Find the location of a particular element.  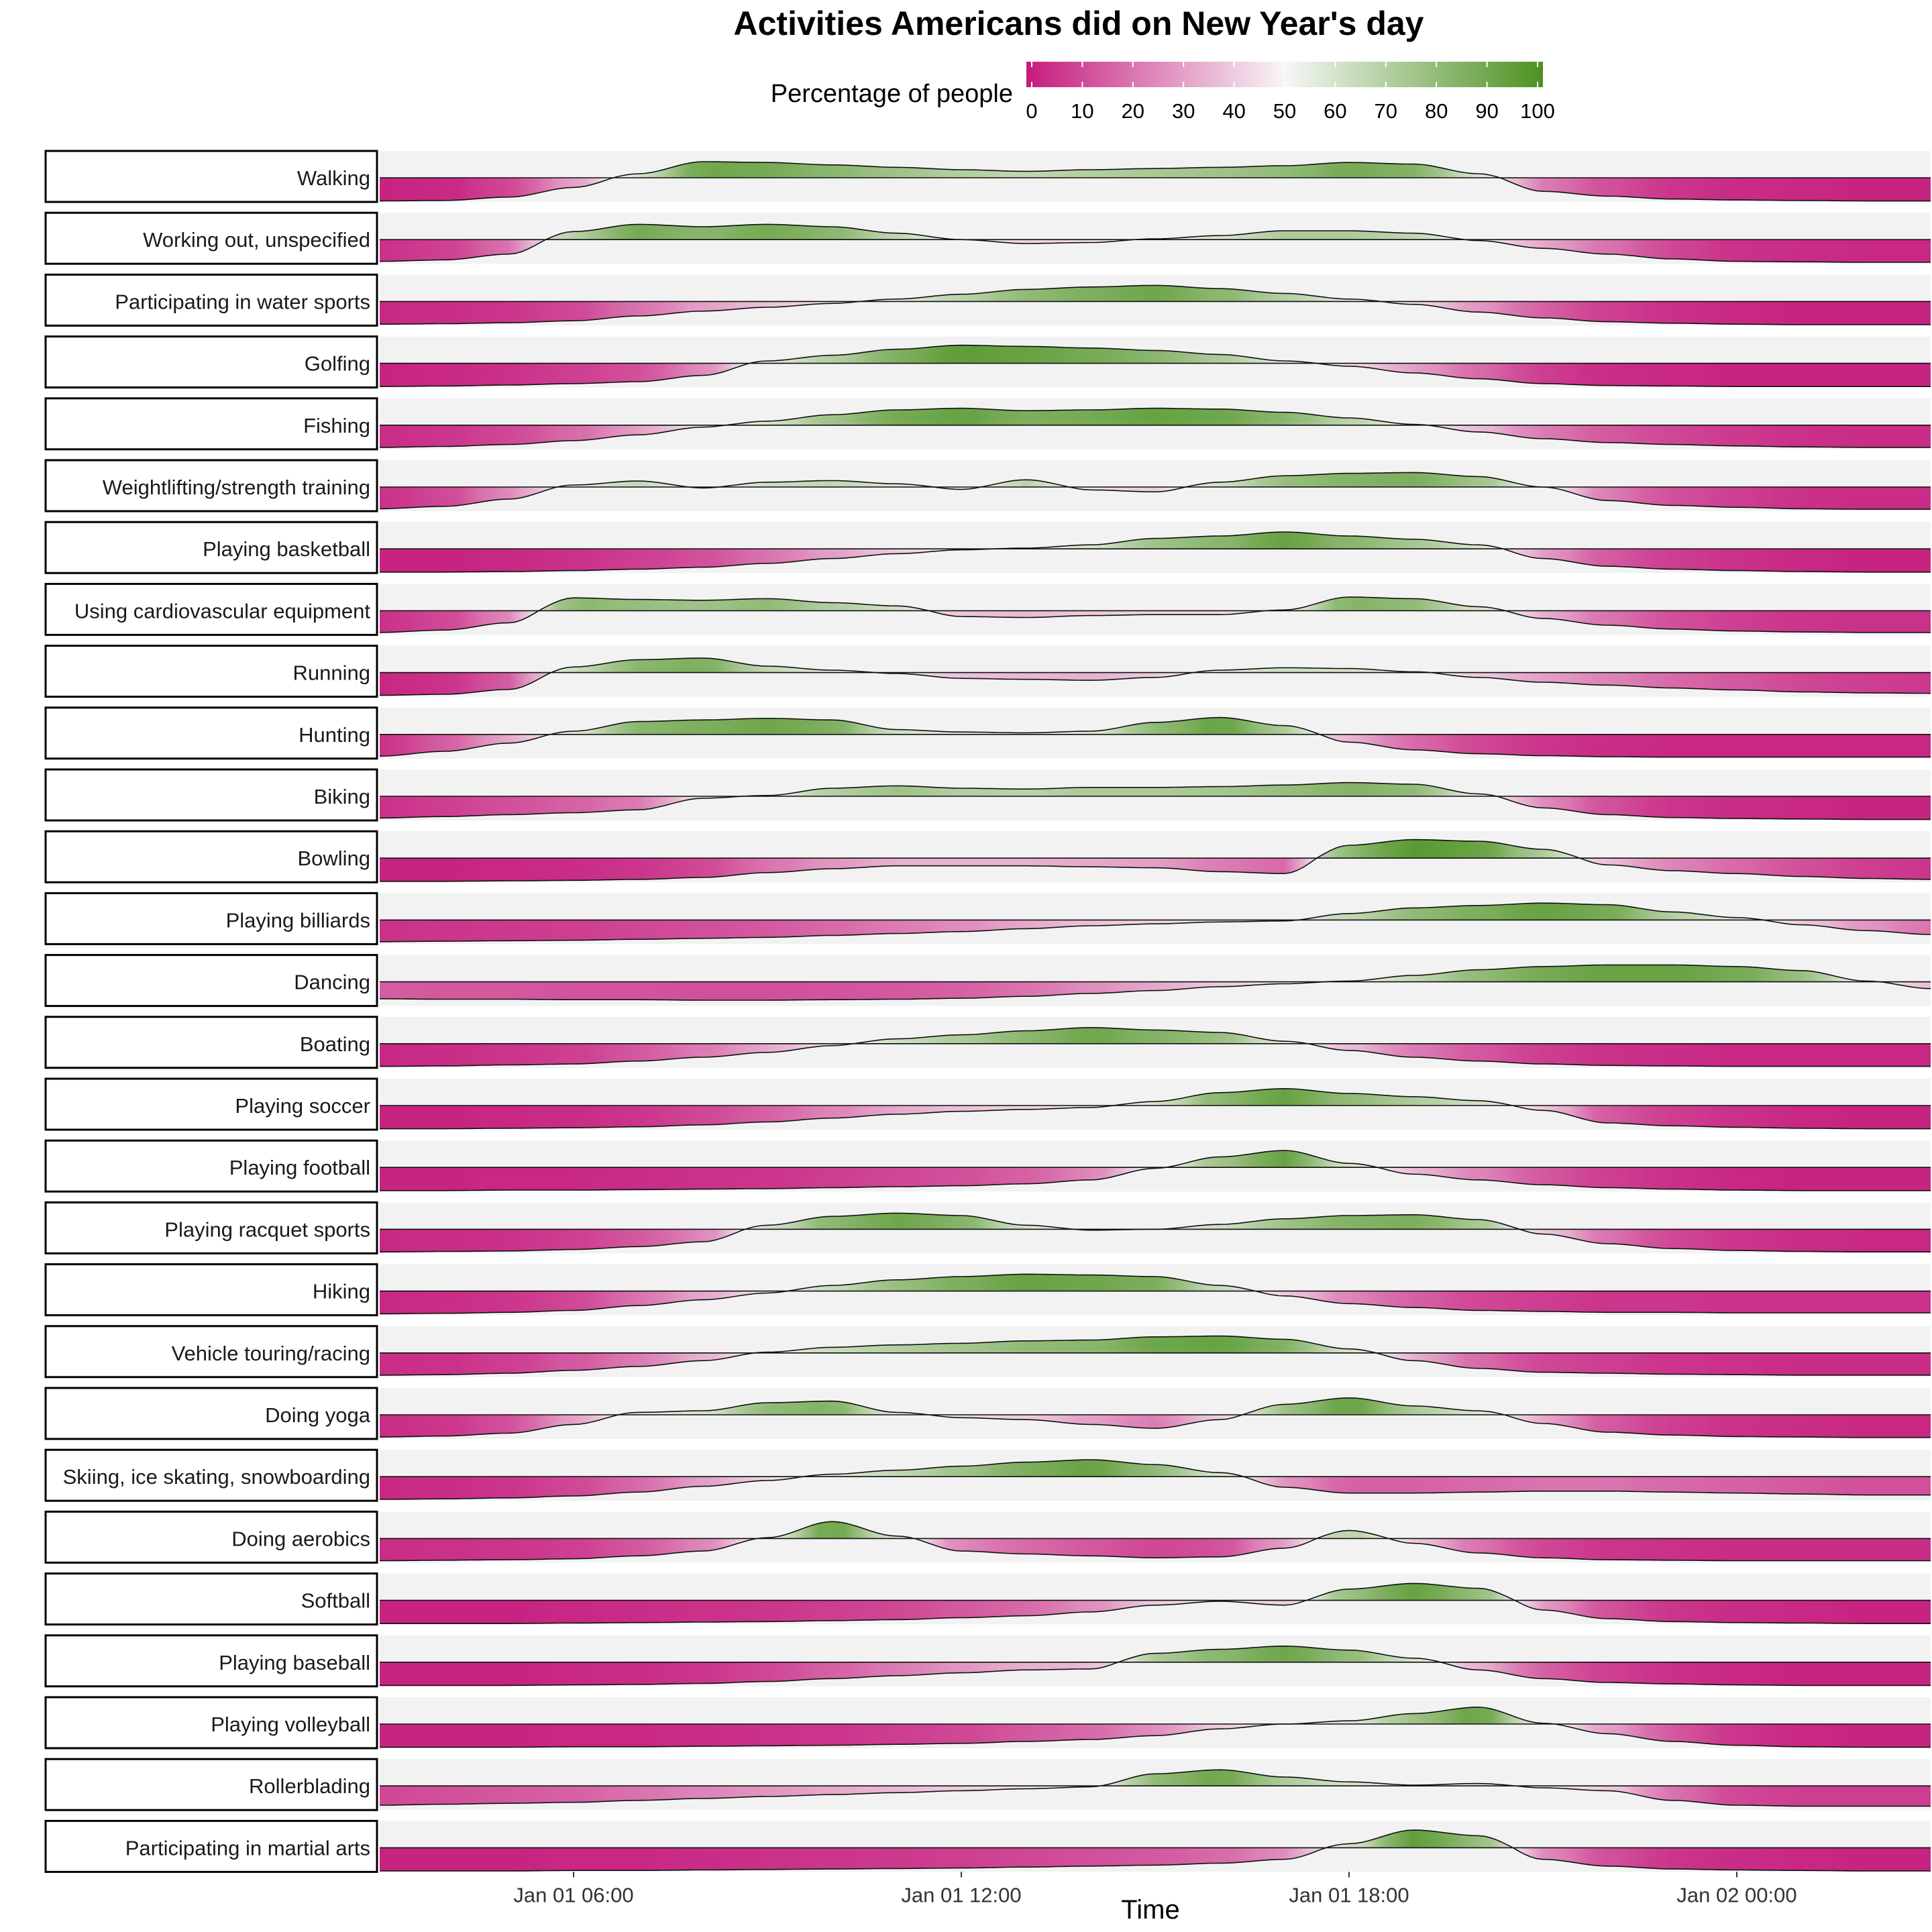

panel-6: Playing basketball is located at coordinates (987, 547).